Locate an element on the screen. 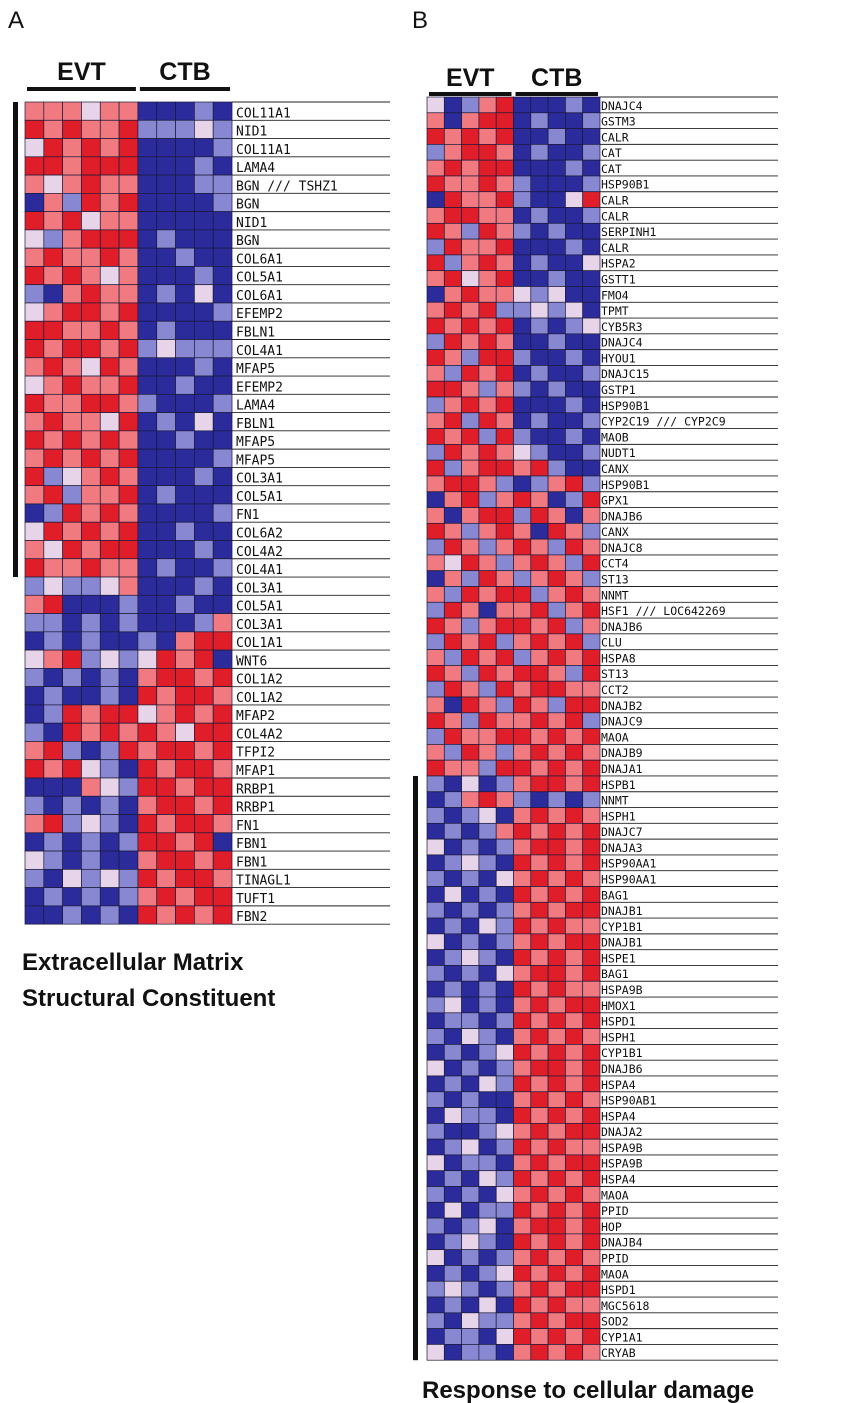  gene-label: TINAGL1 is located at coordinates (263, 881).